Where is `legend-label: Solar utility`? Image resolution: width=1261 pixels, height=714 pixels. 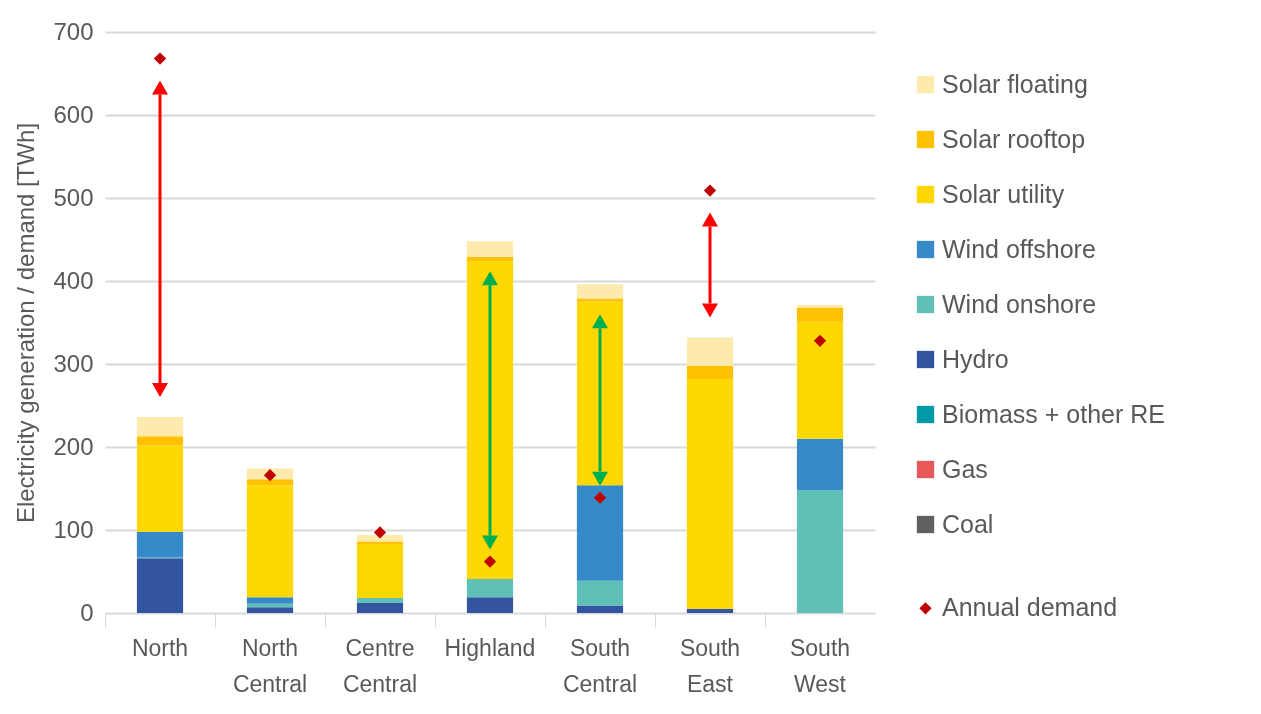
legend-label: Solar utility is located at coordinates (1003, 193).